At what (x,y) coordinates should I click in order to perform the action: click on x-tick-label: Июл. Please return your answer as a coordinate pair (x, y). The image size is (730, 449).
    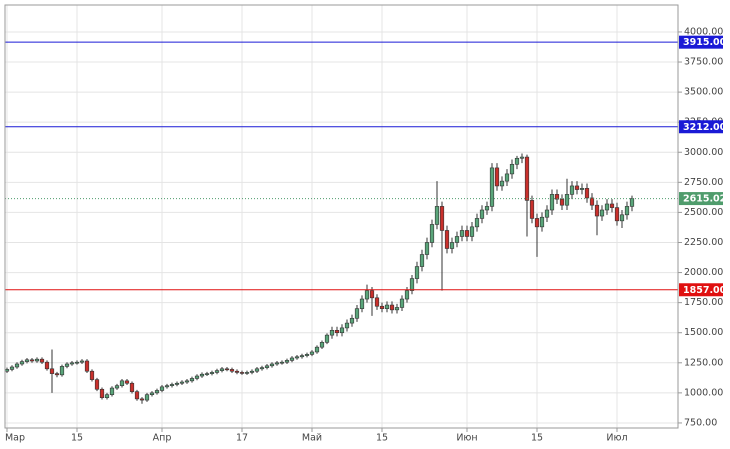
    Looking at the image, I should click on (616, 438).